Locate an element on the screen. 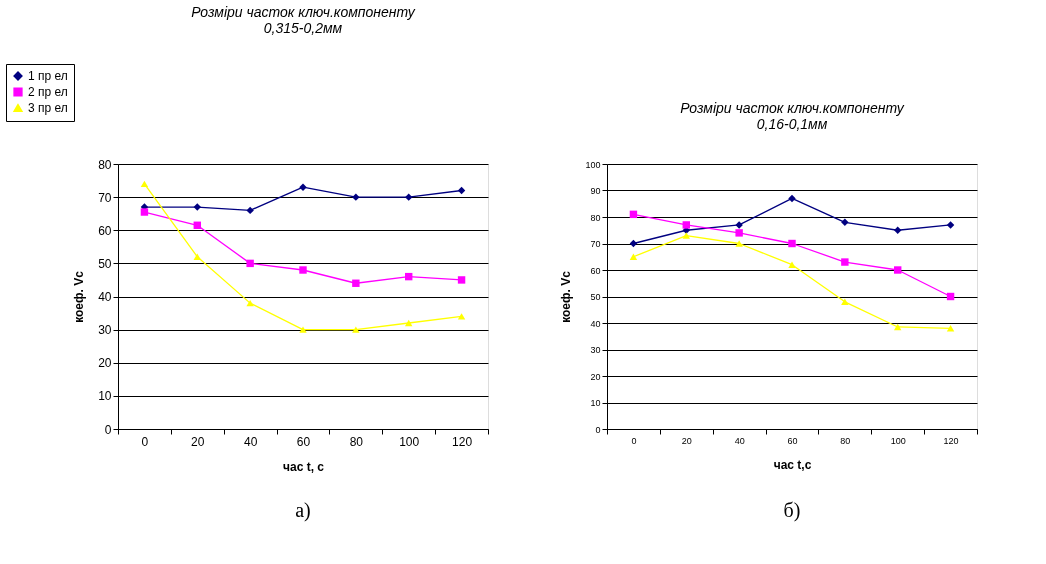  y-tick-label: 0 is located at coordinates (598, 429).